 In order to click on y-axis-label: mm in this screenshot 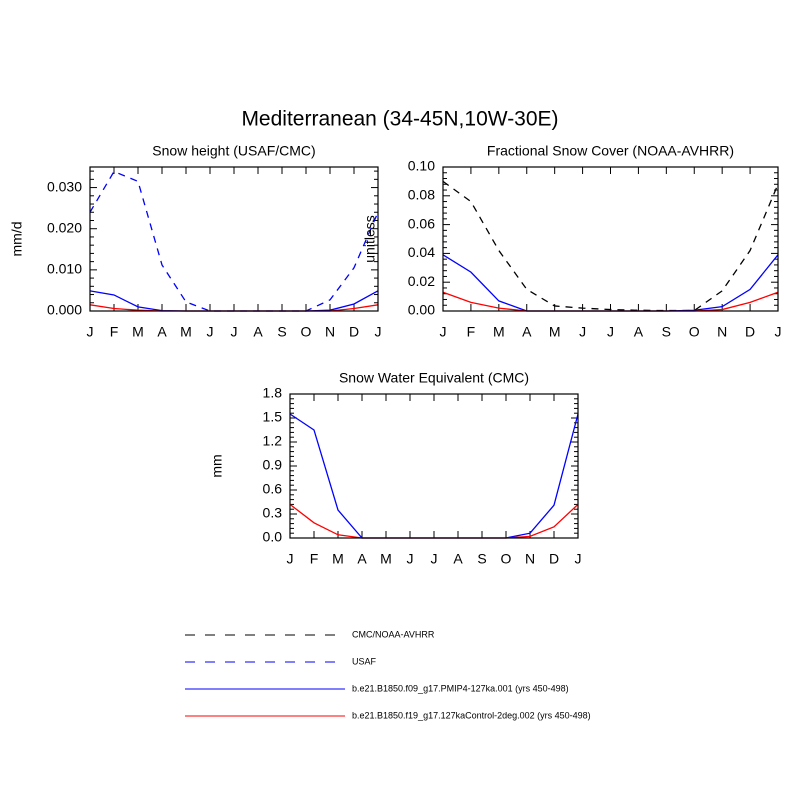, I will do `click(217, 465)`.